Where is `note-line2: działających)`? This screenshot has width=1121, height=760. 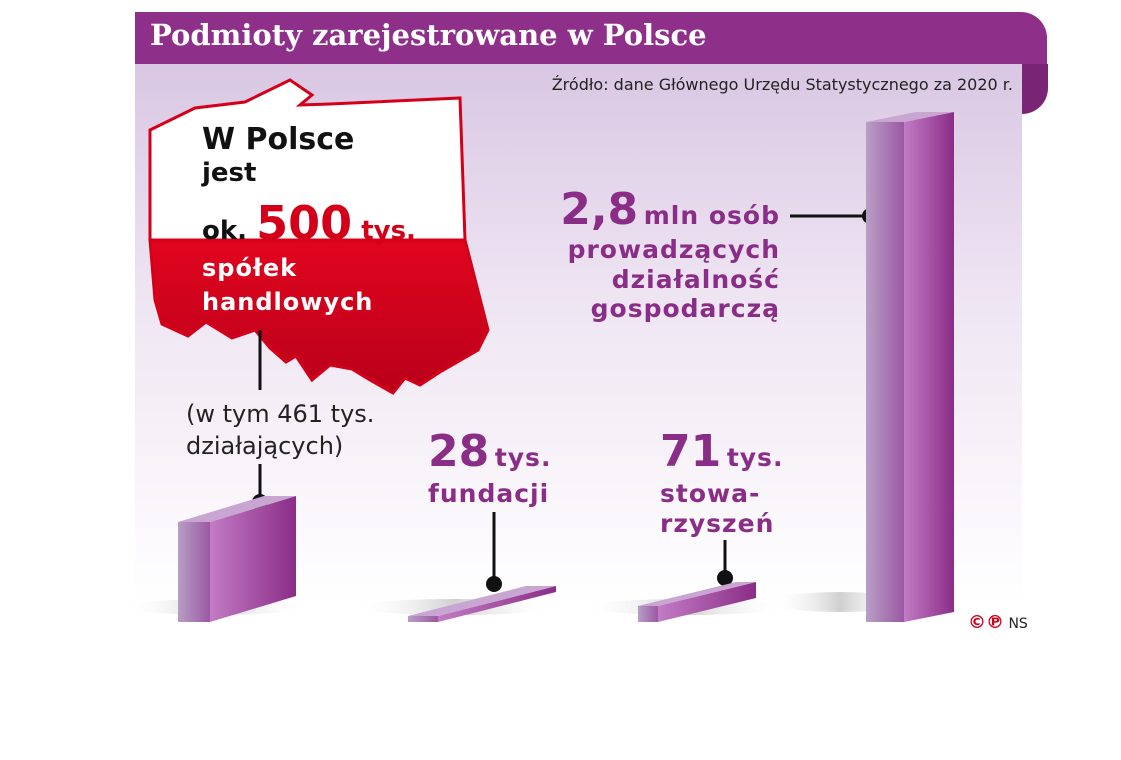 note-line2: działających) is located at coordinates (265, 446).